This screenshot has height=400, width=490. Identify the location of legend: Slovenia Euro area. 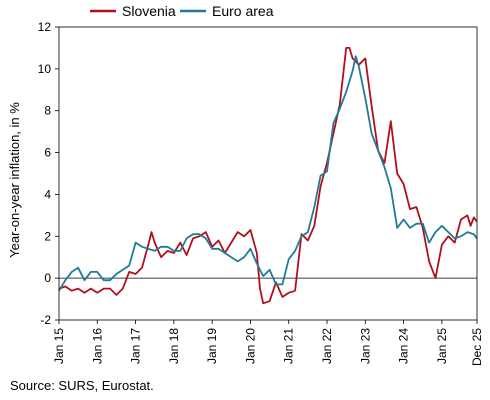
(182, 11).